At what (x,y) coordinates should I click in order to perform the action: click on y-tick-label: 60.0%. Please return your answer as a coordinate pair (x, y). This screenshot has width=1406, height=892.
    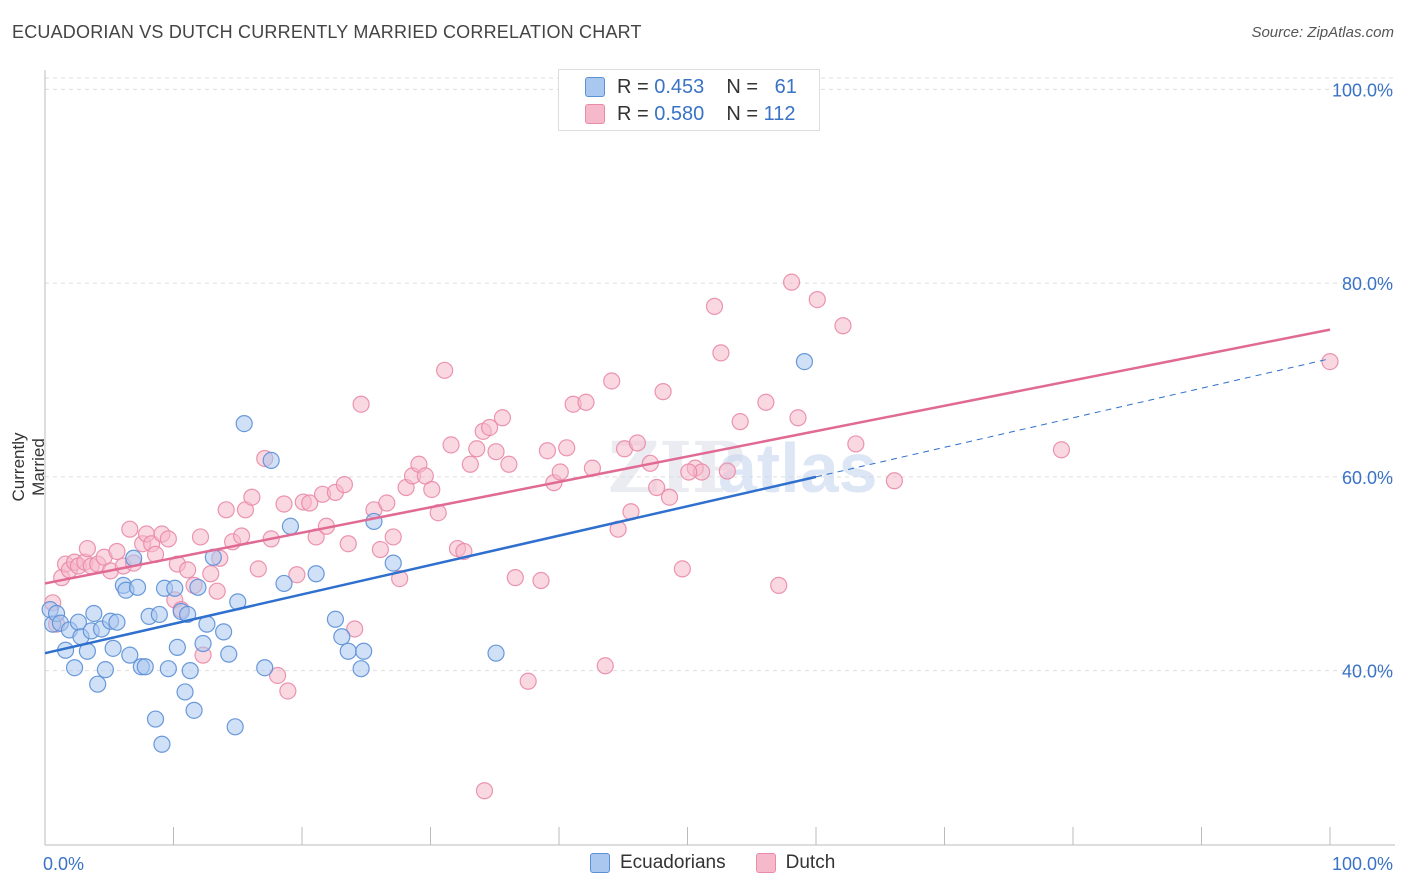
    Looking at the image, I should click on (1367, 478).